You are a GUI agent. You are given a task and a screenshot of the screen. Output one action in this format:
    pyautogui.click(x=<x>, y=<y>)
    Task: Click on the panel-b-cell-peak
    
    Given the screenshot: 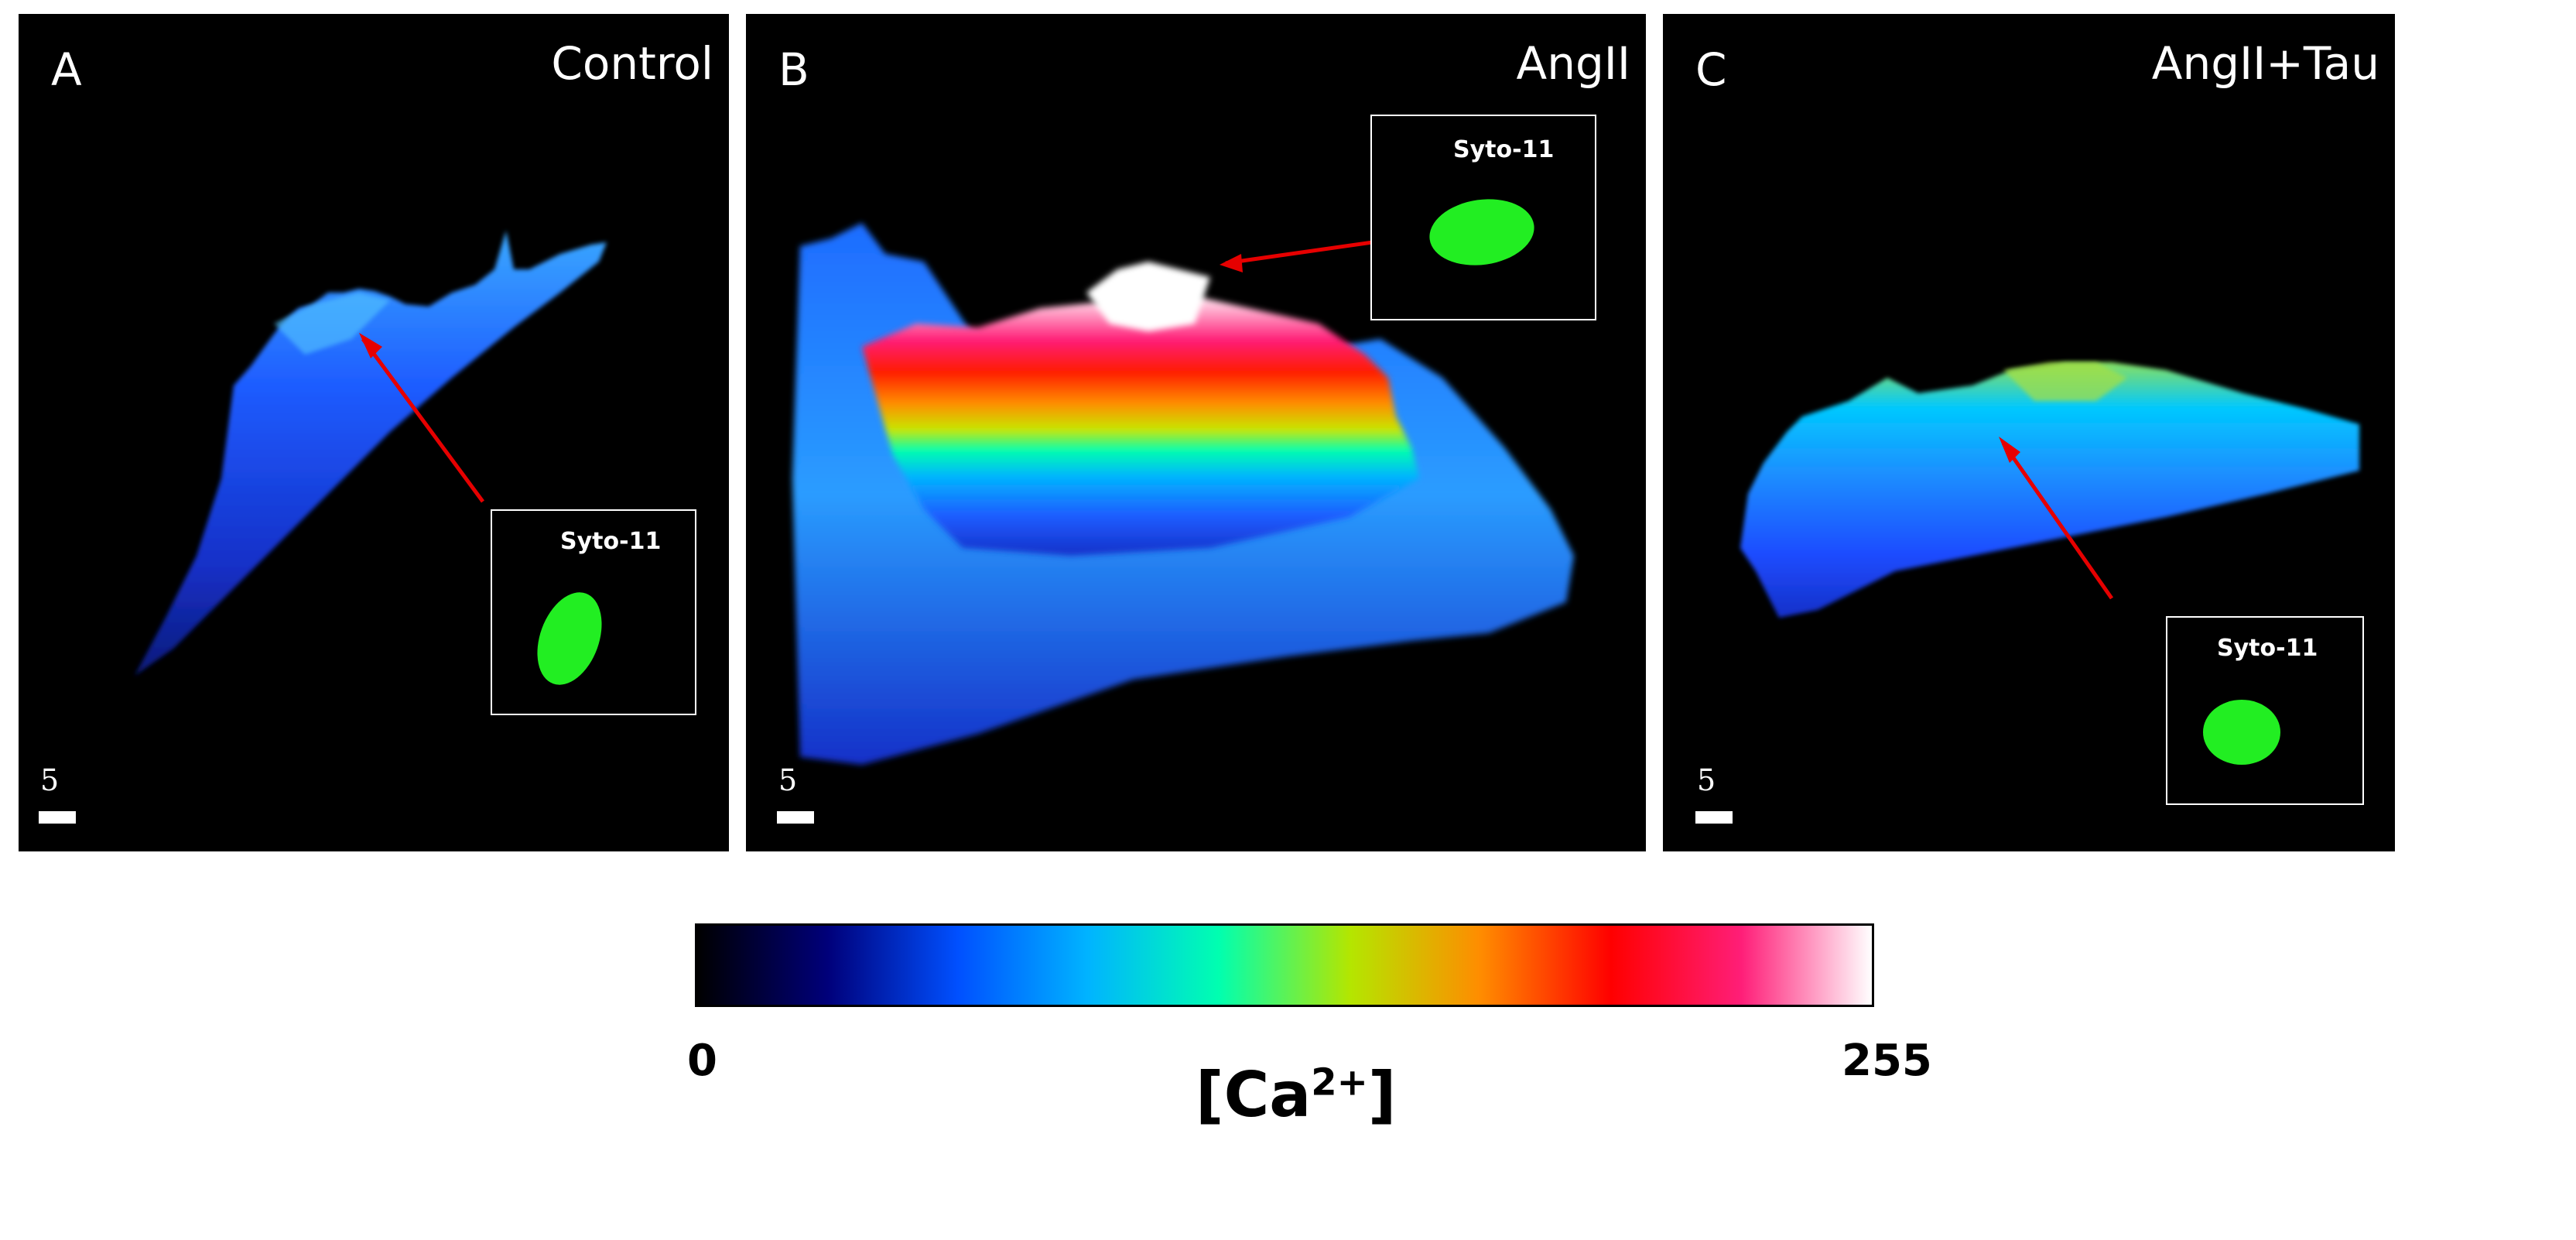 What is the action you would take?
    pyautogui.click(x=1141, y=425)
    